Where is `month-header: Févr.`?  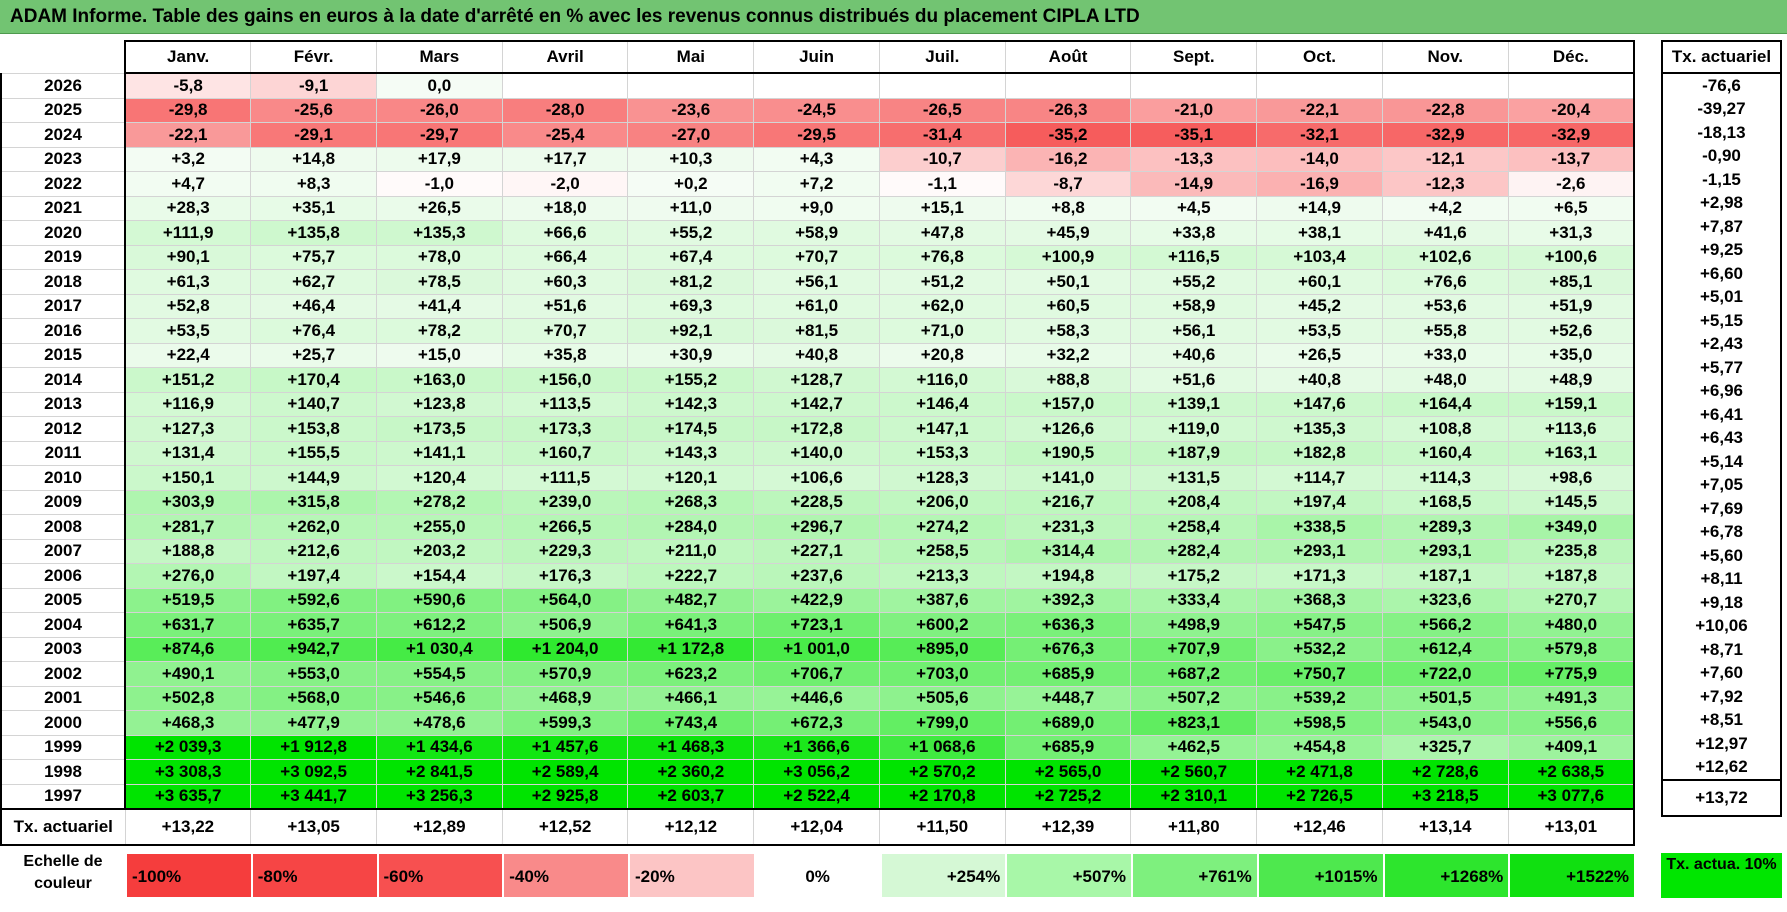 month-header: Févr. is located at coordinates (313, 57).